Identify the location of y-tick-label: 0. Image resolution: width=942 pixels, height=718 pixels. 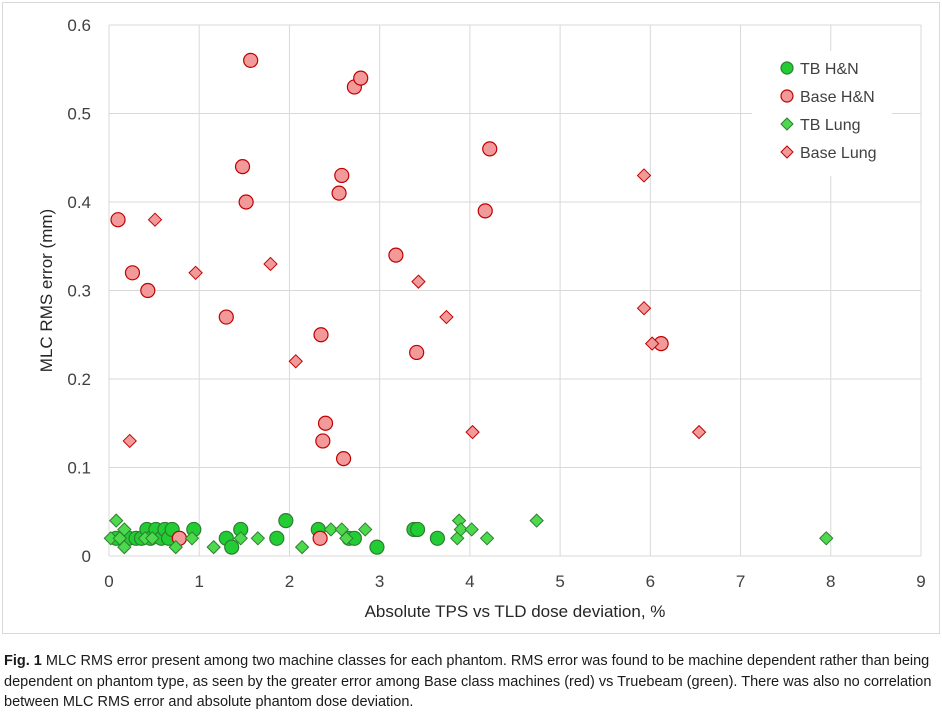
(86, 556).